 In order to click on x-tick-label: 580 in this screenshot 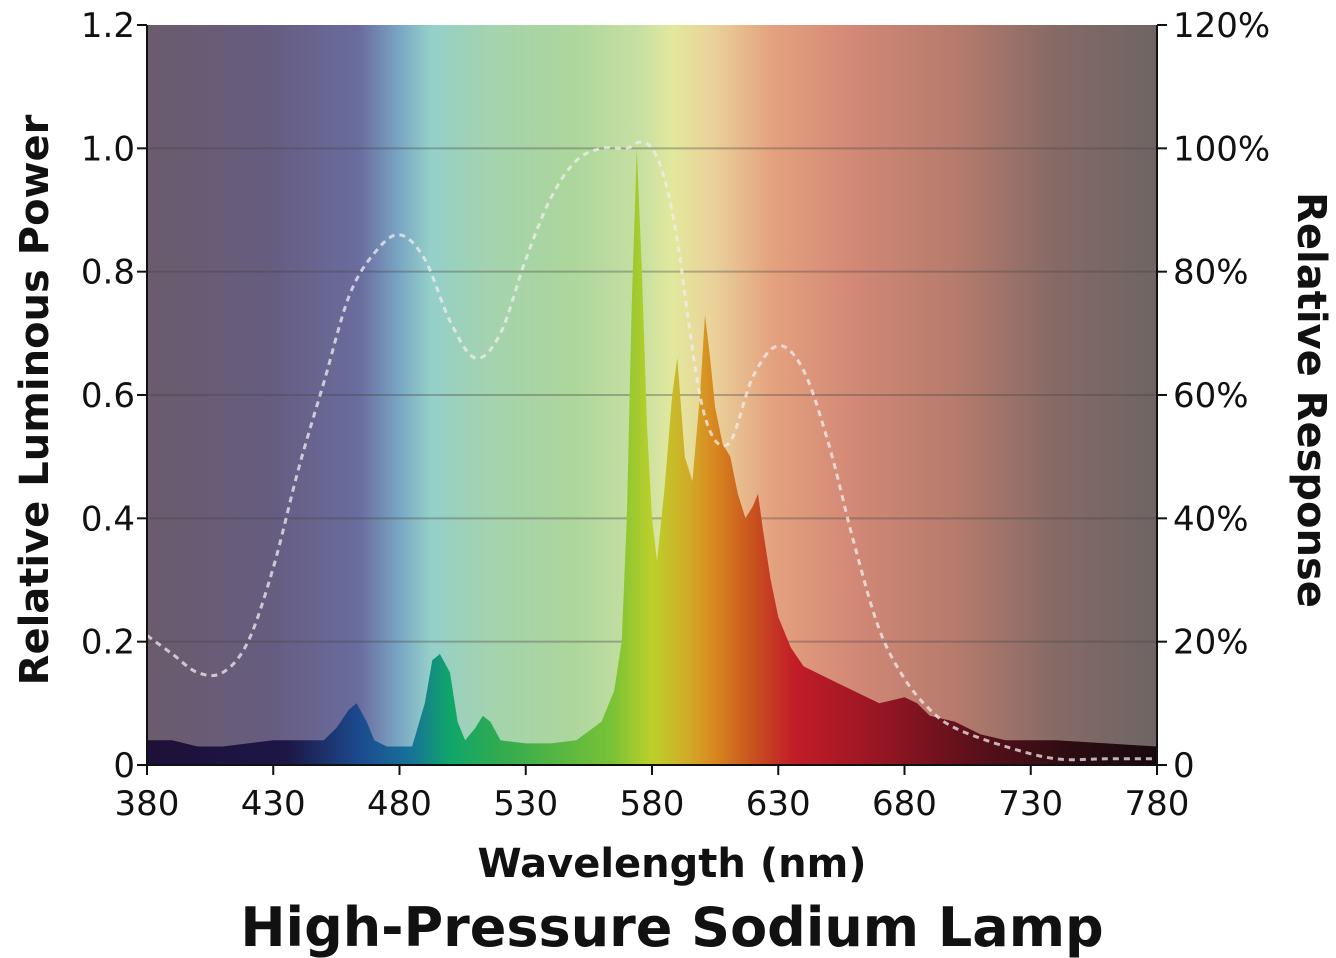, I will do `click(652, 804)`.